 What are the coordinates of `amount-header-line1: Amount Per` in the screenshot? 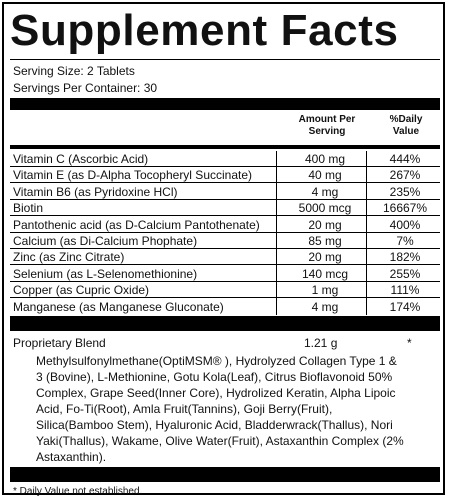 It's located at (327, 119).